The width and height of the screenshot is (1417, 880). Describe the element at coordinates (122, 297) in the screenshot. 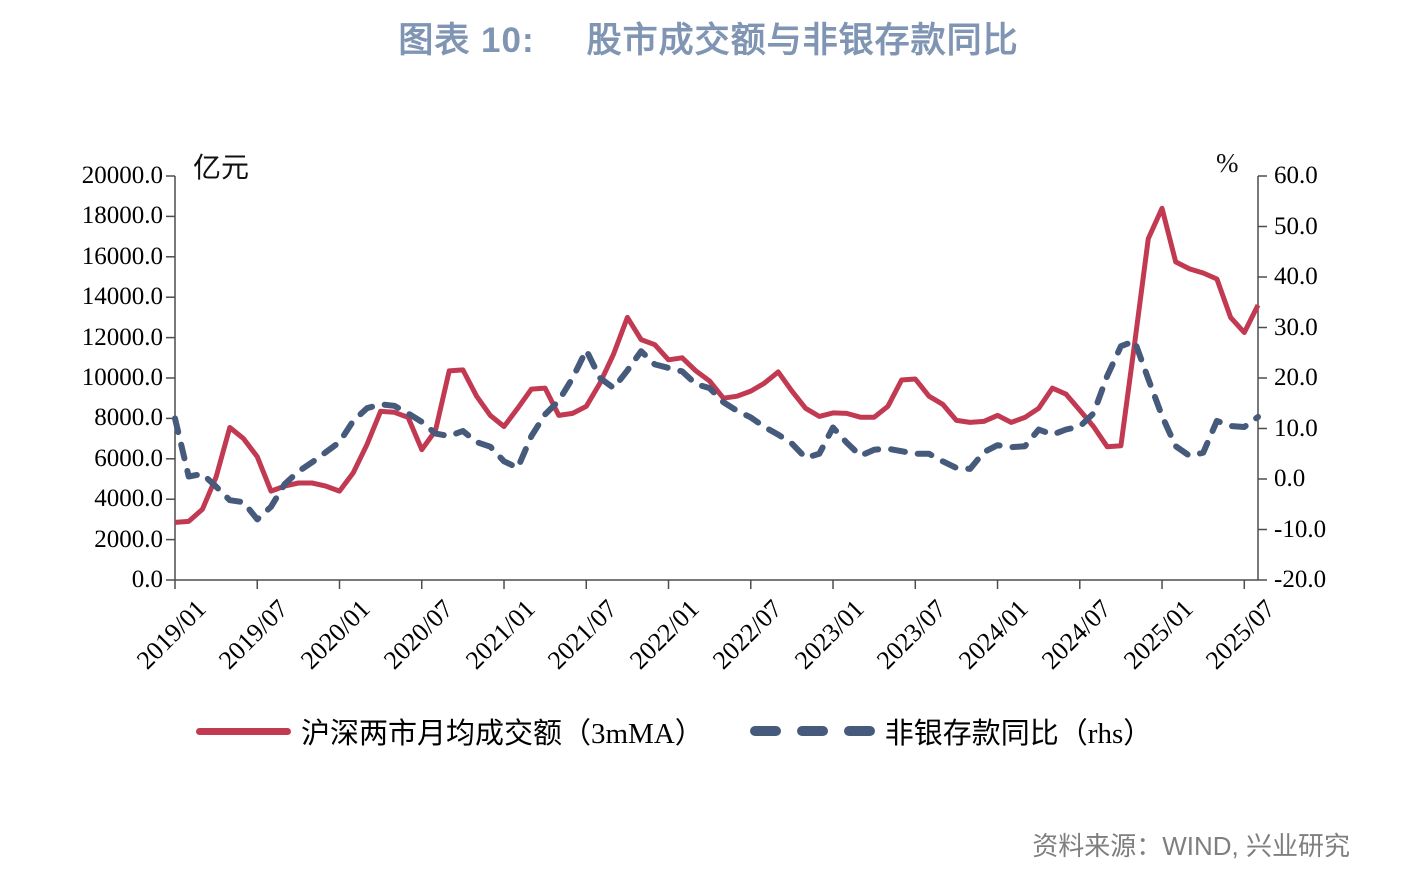

I see `left-axis-tick-label: 14000.0` at that location.